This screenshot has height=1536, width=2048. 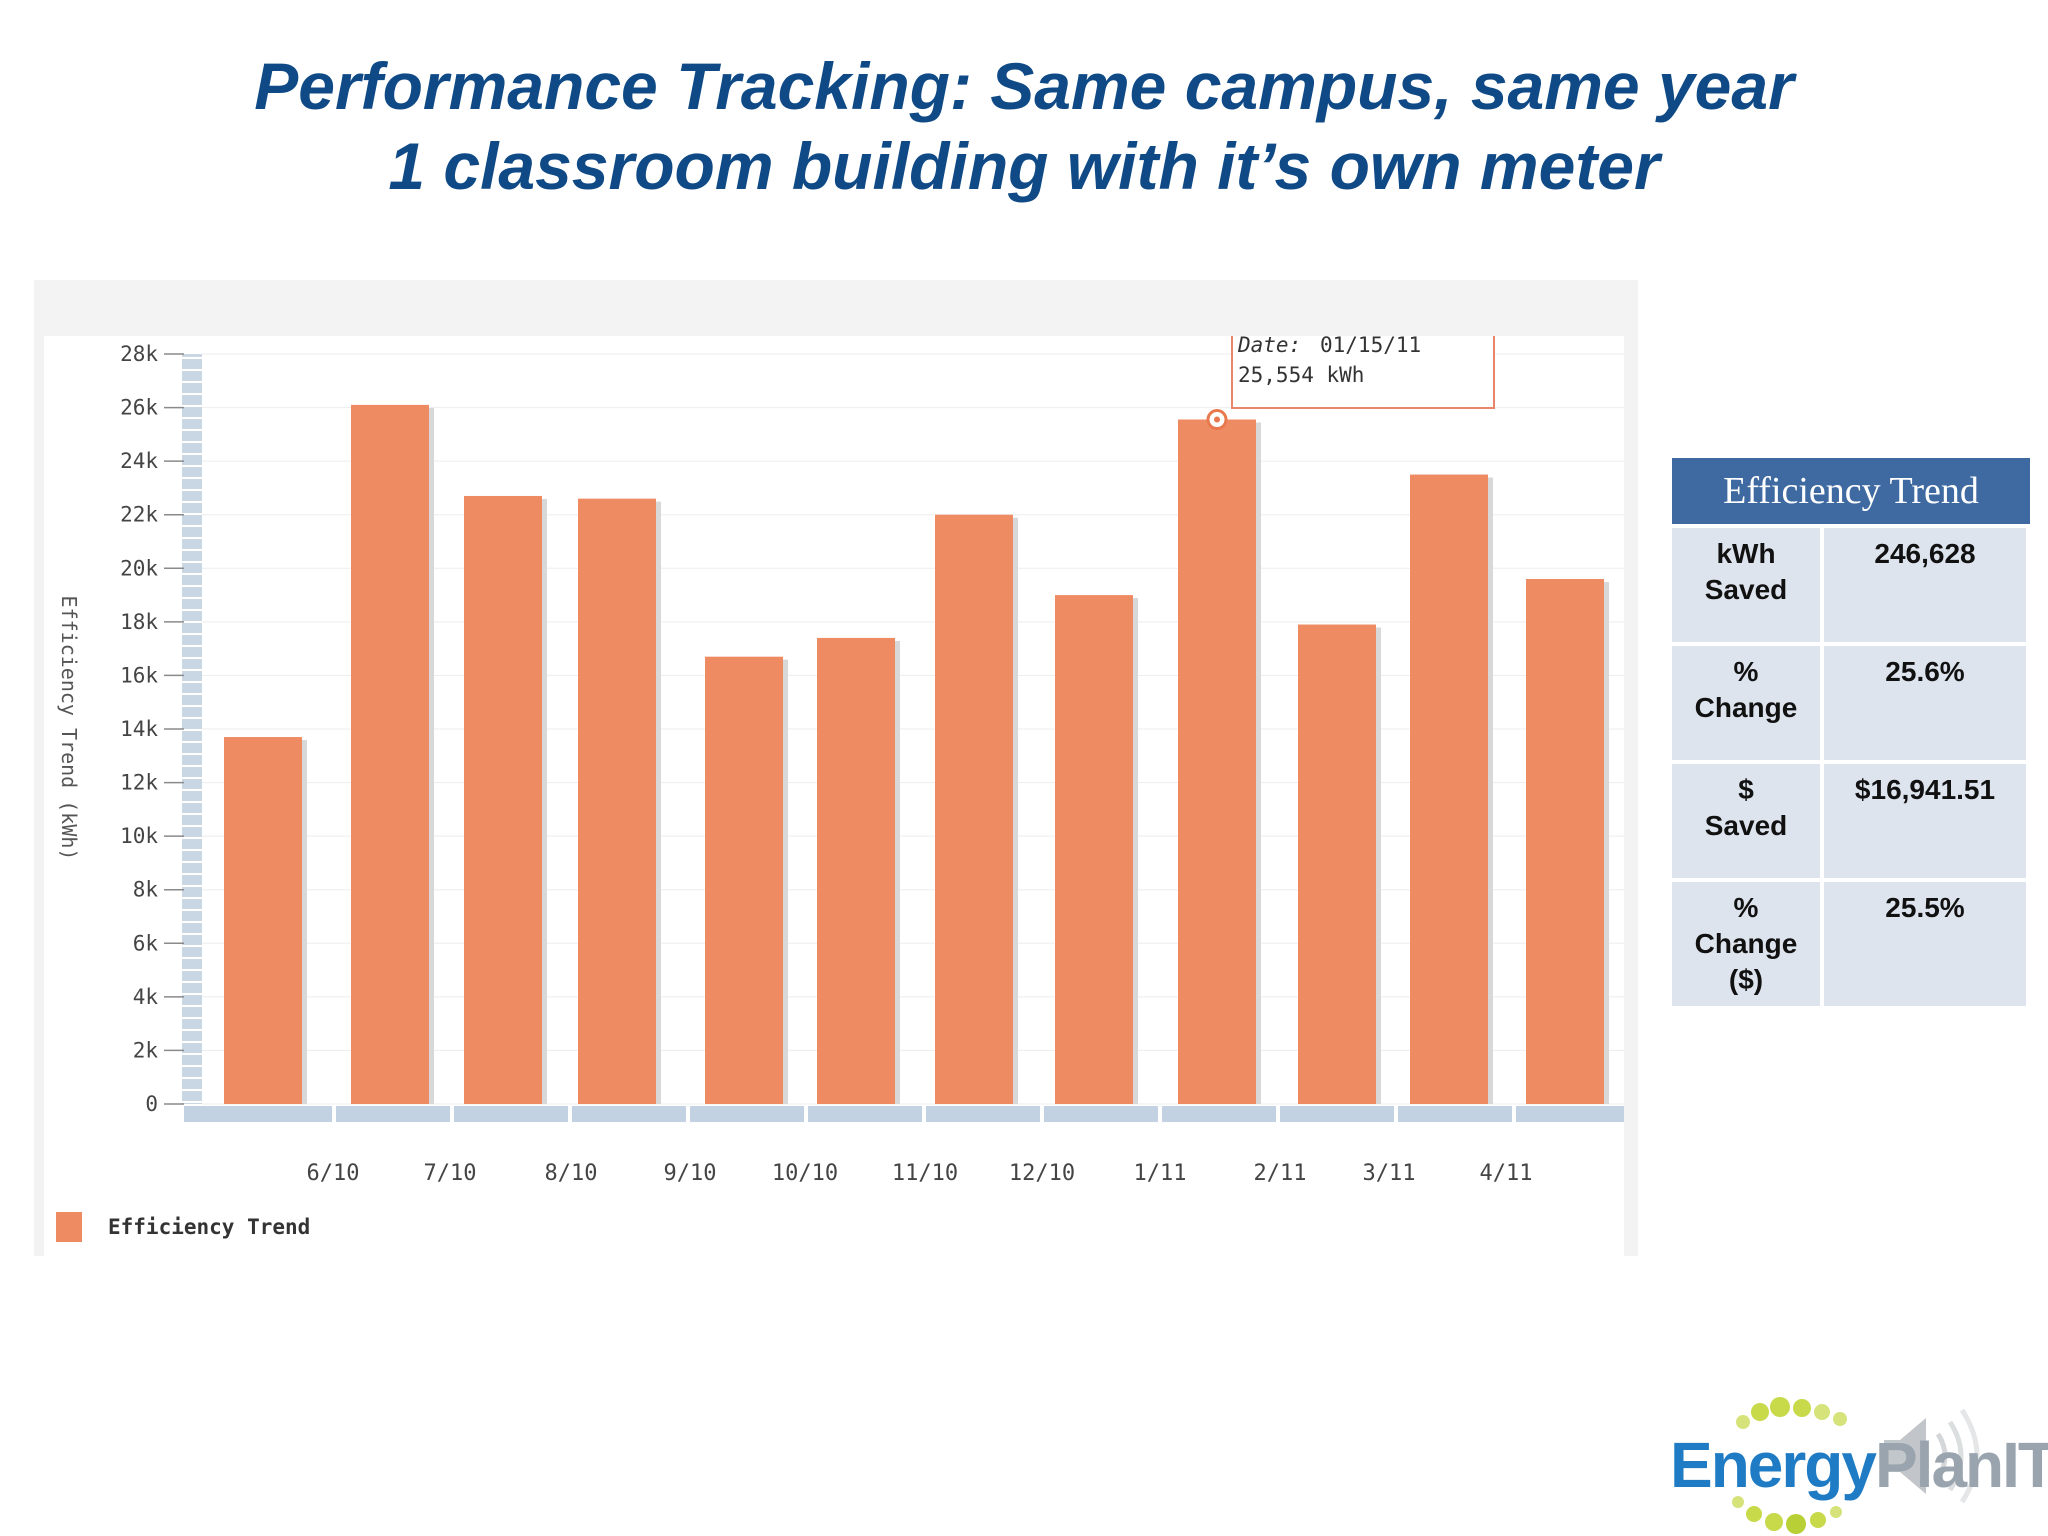 I want to click on y-tick-label: 6k, so click(x=146, y=943).